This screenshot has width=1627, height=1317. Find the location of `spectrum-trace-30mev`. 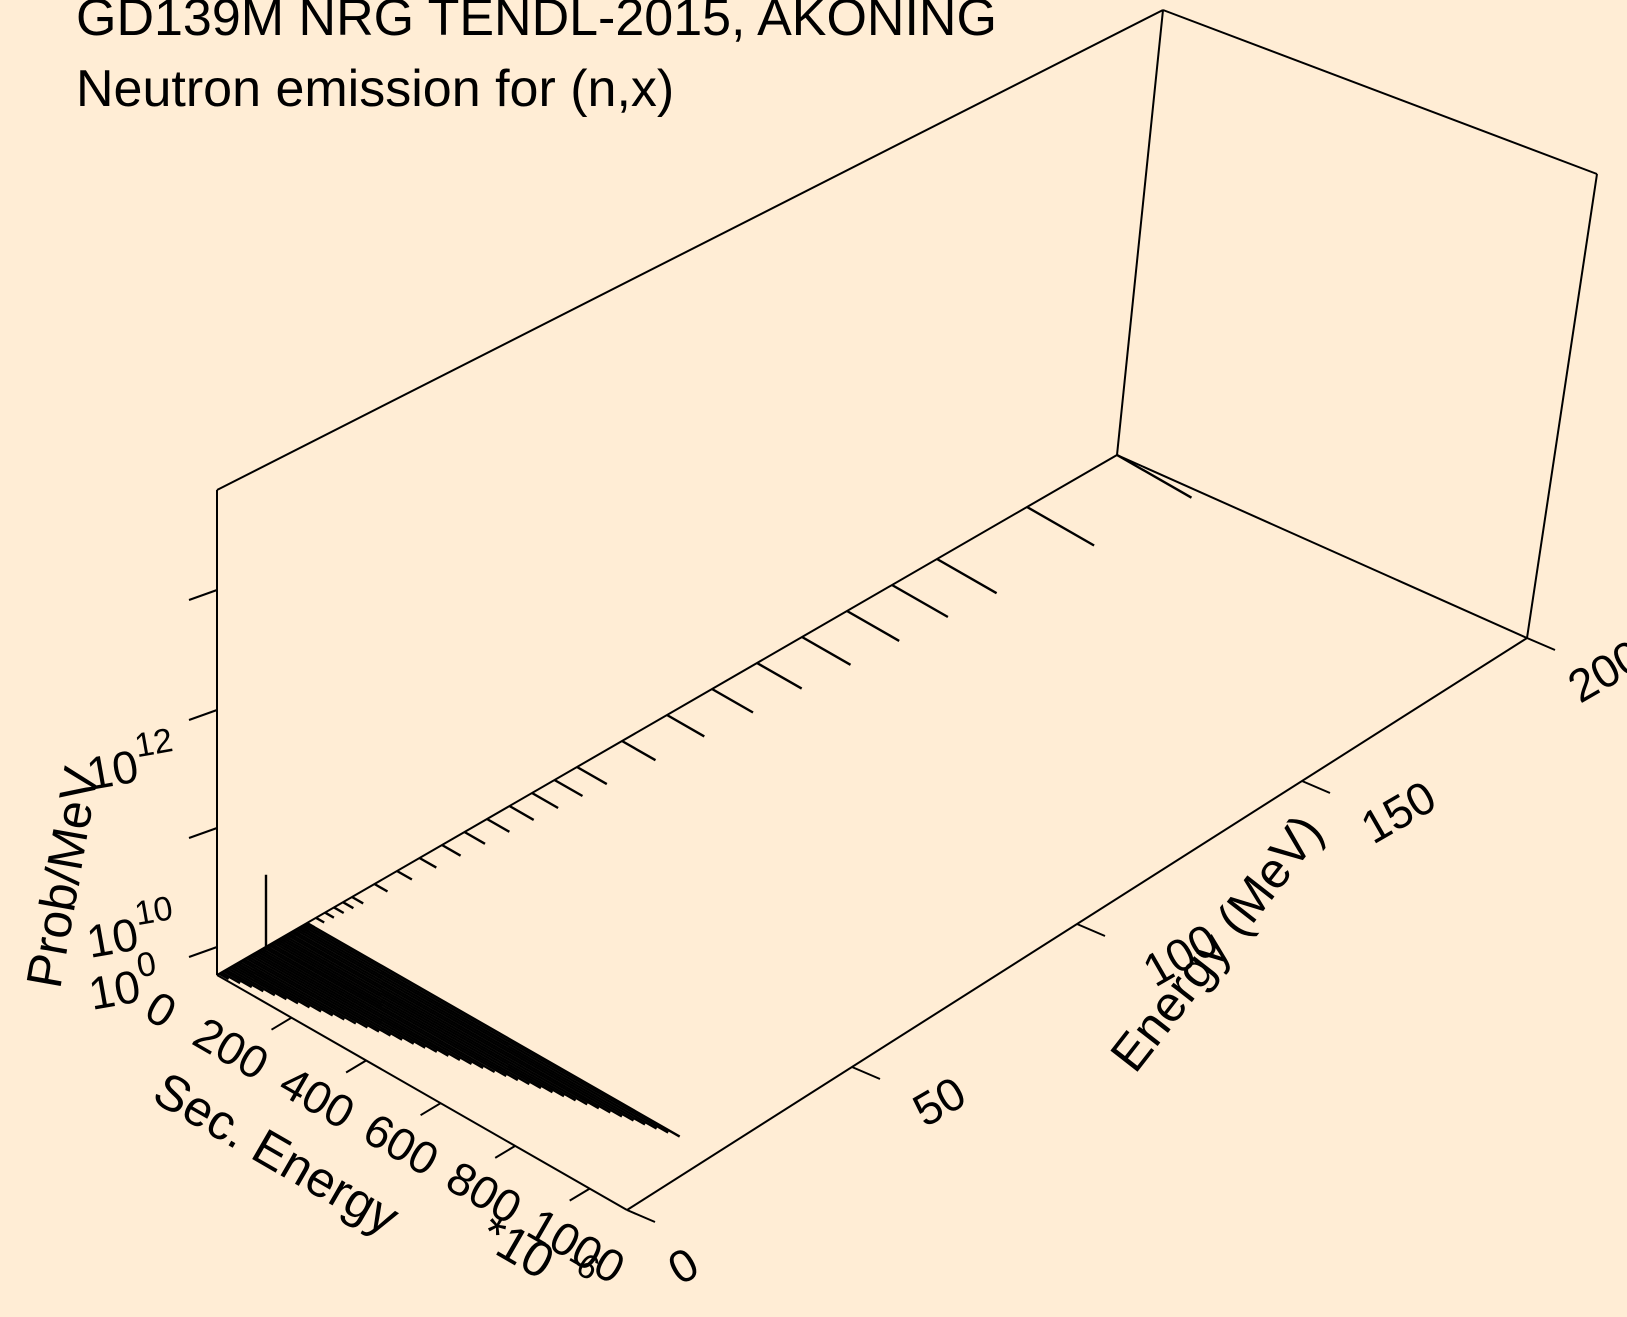

spectrum-trace-30mev is located at coordinates (357, 900).